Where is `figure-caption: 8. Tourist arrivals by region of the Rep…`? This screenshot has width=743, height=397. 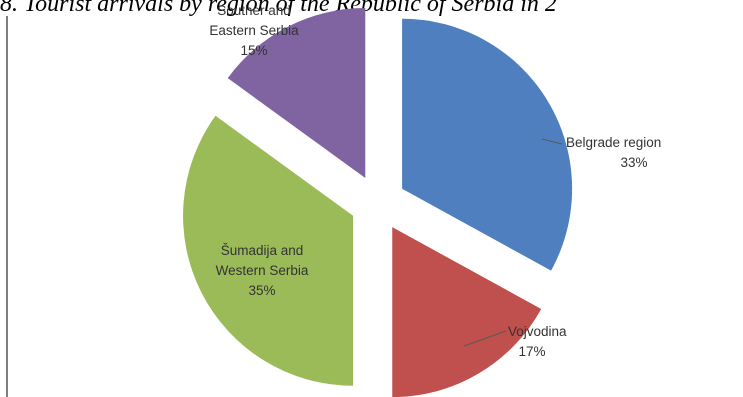 figure-caption: 8. Tourist arrivals by region of the Rep… is located at coordinates (278, 8).